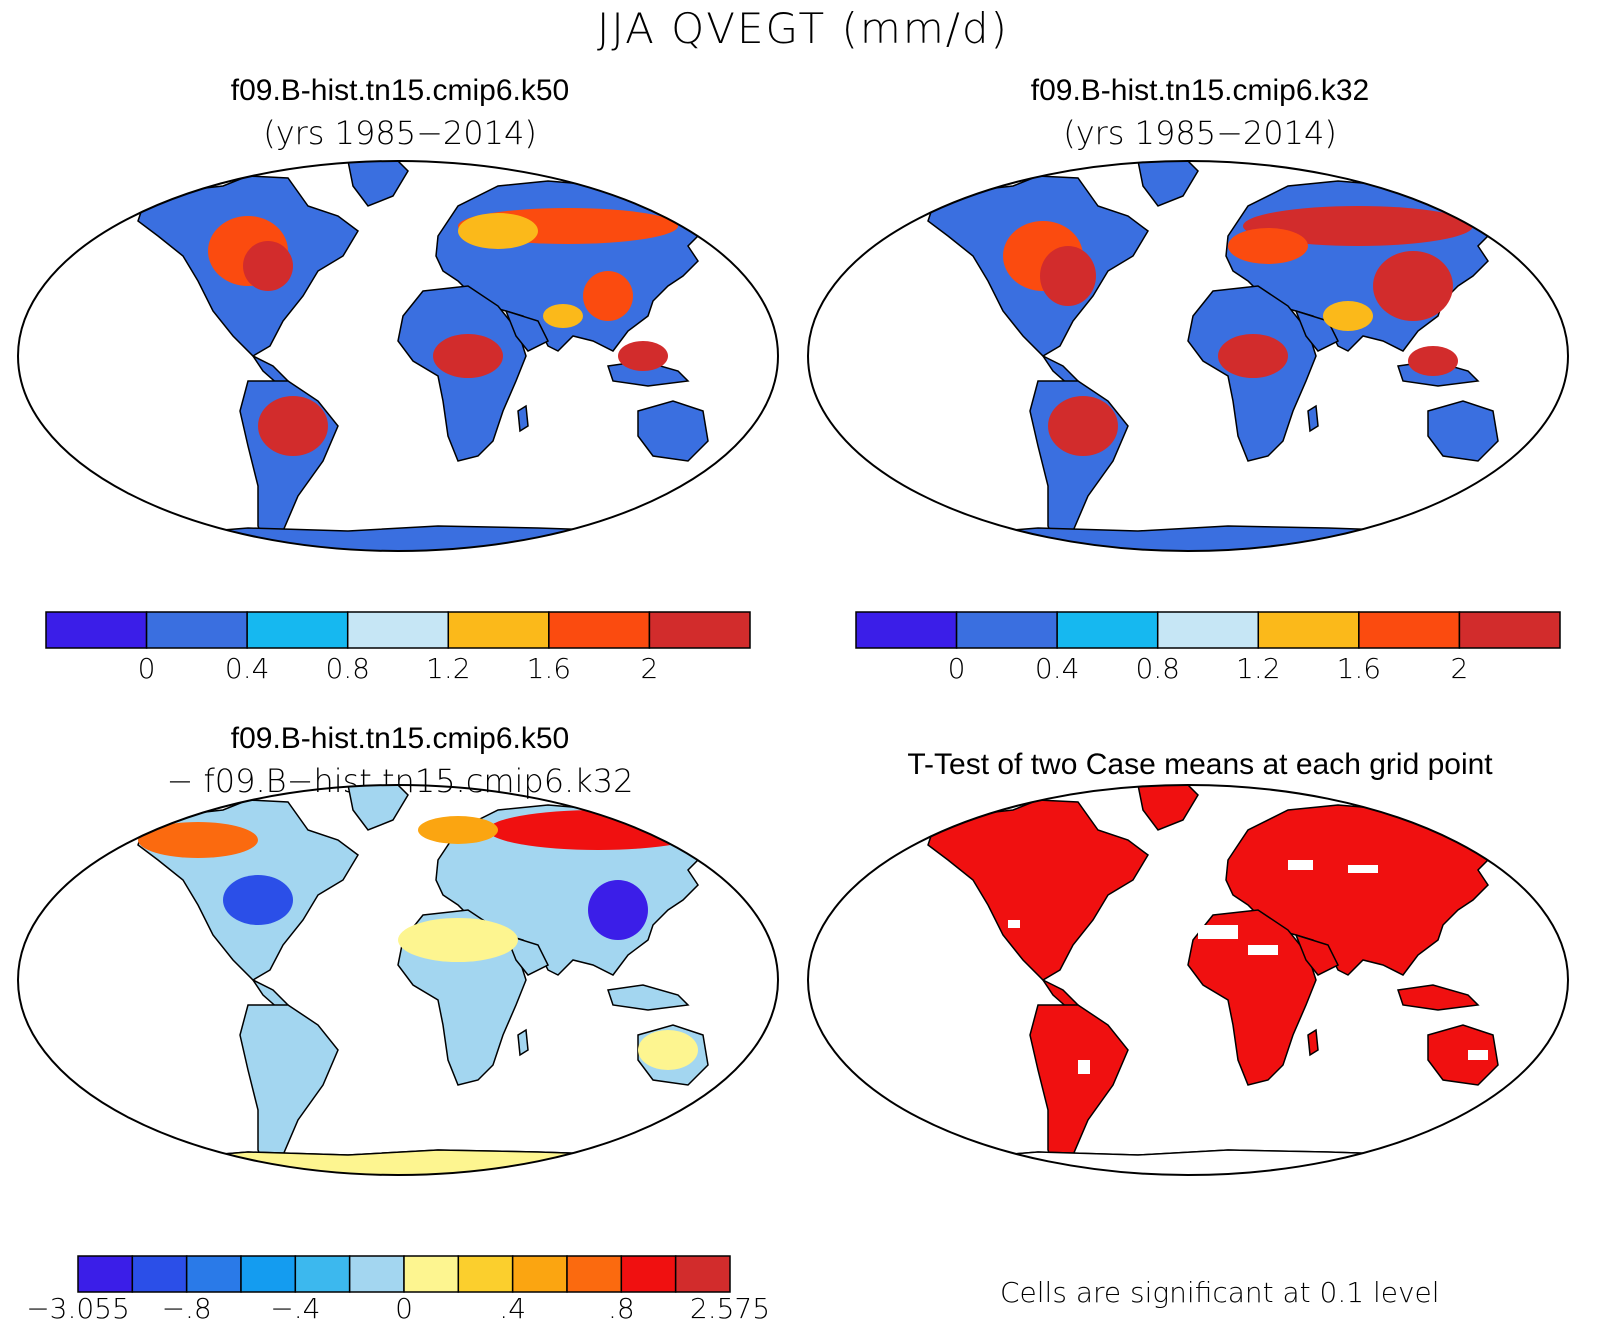 Image resolution: width=1606 pixels, height=1327 pixels. I want to click on panel-b-title: f09.B-hist.tn15.cmip6.k32, so click(1200, 90).